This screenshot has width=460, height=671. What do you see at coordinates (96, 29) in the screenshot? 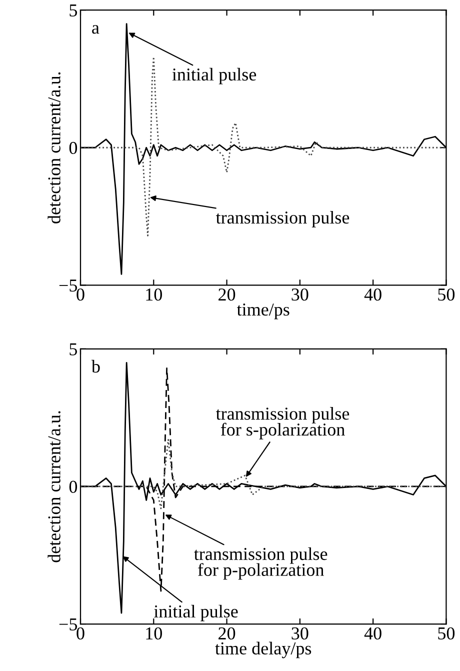
I see `annotation: a` at bounding box center [96, 29].